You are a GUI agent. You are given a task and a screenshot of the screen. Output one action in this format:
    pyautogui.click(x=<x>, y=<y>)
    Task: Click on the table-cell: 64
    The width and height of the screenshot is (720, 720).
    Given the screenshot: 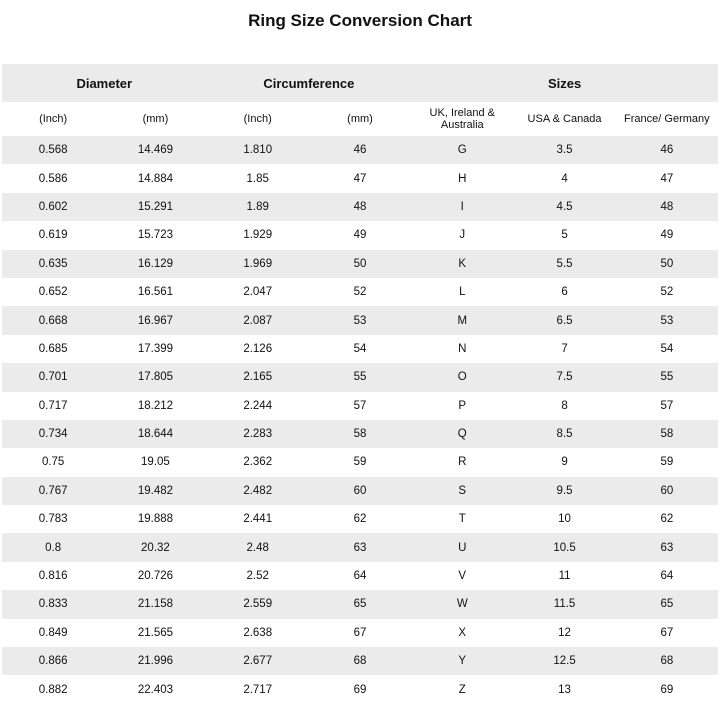 What is the action you would take?
    pyautogui.click(x=360, y=576)
    